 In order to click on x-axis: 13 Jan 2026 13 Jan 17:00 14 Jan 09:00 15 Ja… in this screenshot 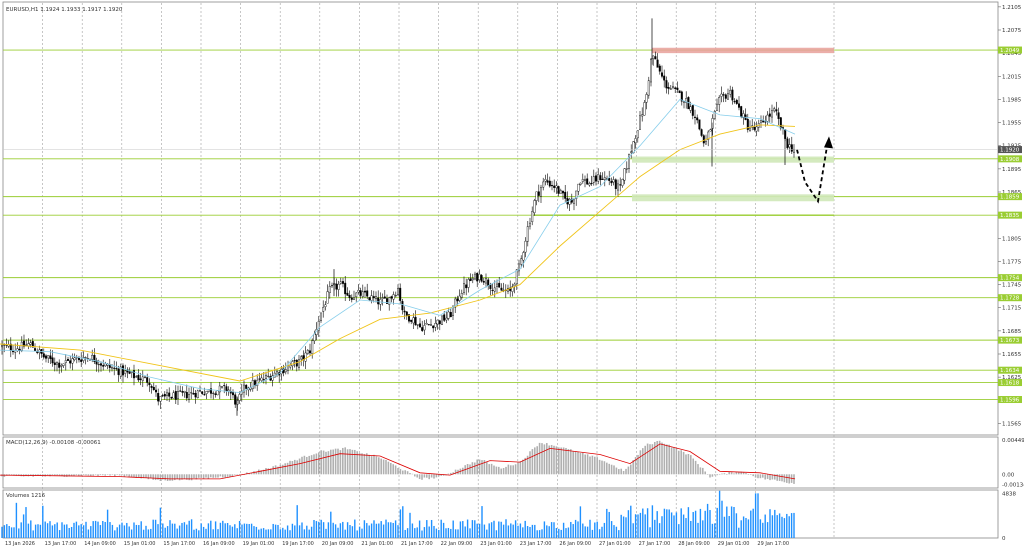, I will do `click(397, 544)`.